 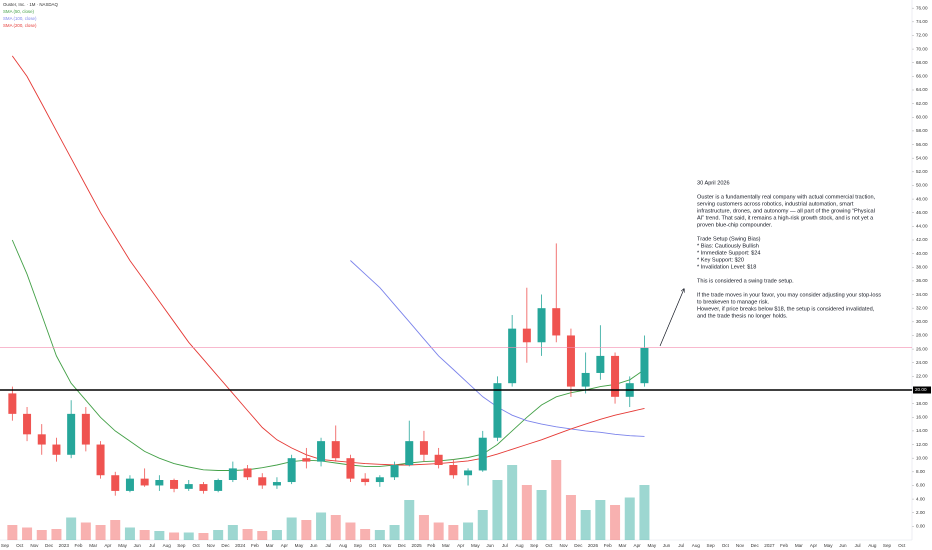 I want to click on annotation-line: * Immediate Support: $24, so click(x=728, y=253).